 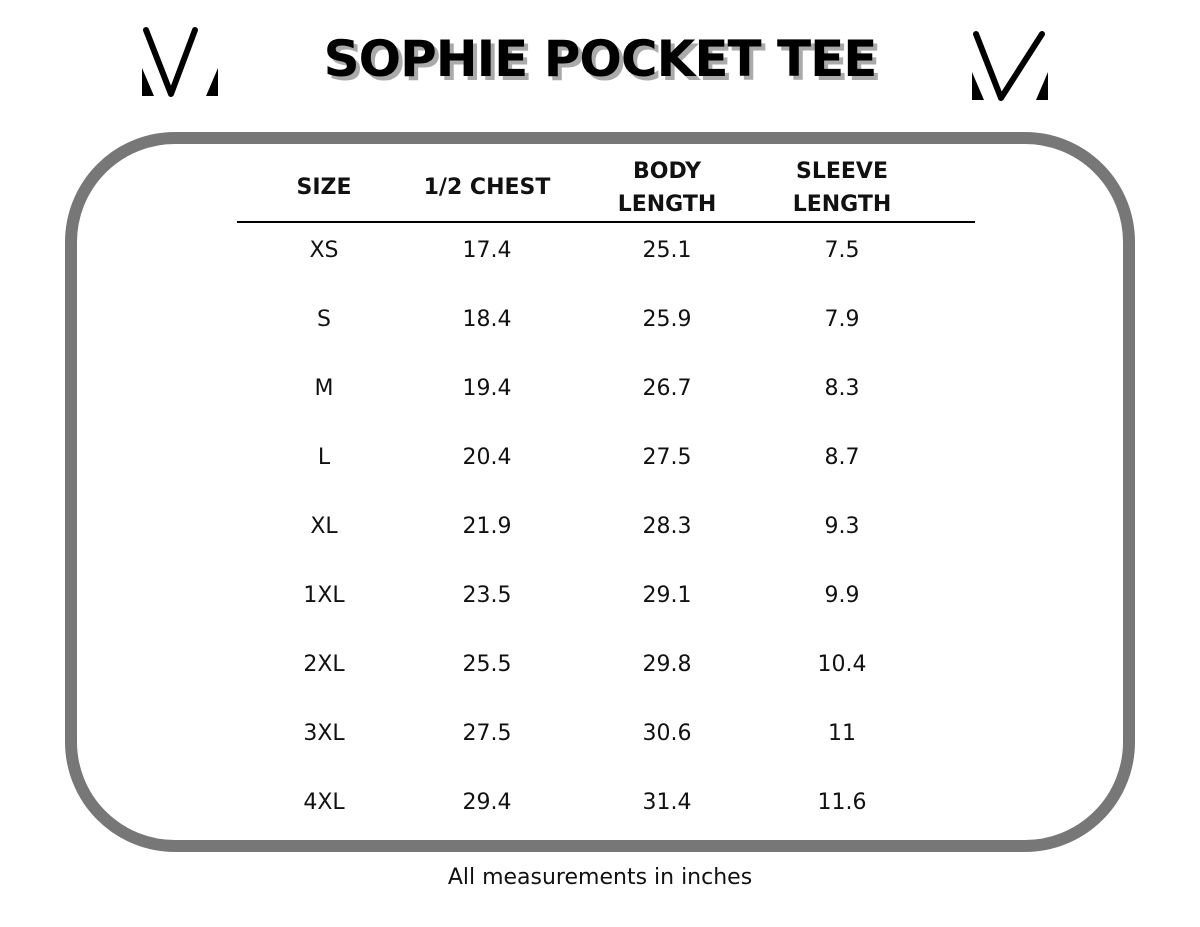 I want to click on cell-size: XL, so click(x=324, y=526).